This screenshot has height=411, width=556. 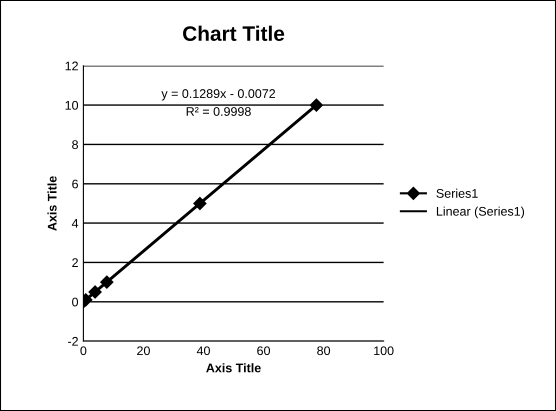 I want to click on y-tick-label: 4, so click(x=75, y=223).